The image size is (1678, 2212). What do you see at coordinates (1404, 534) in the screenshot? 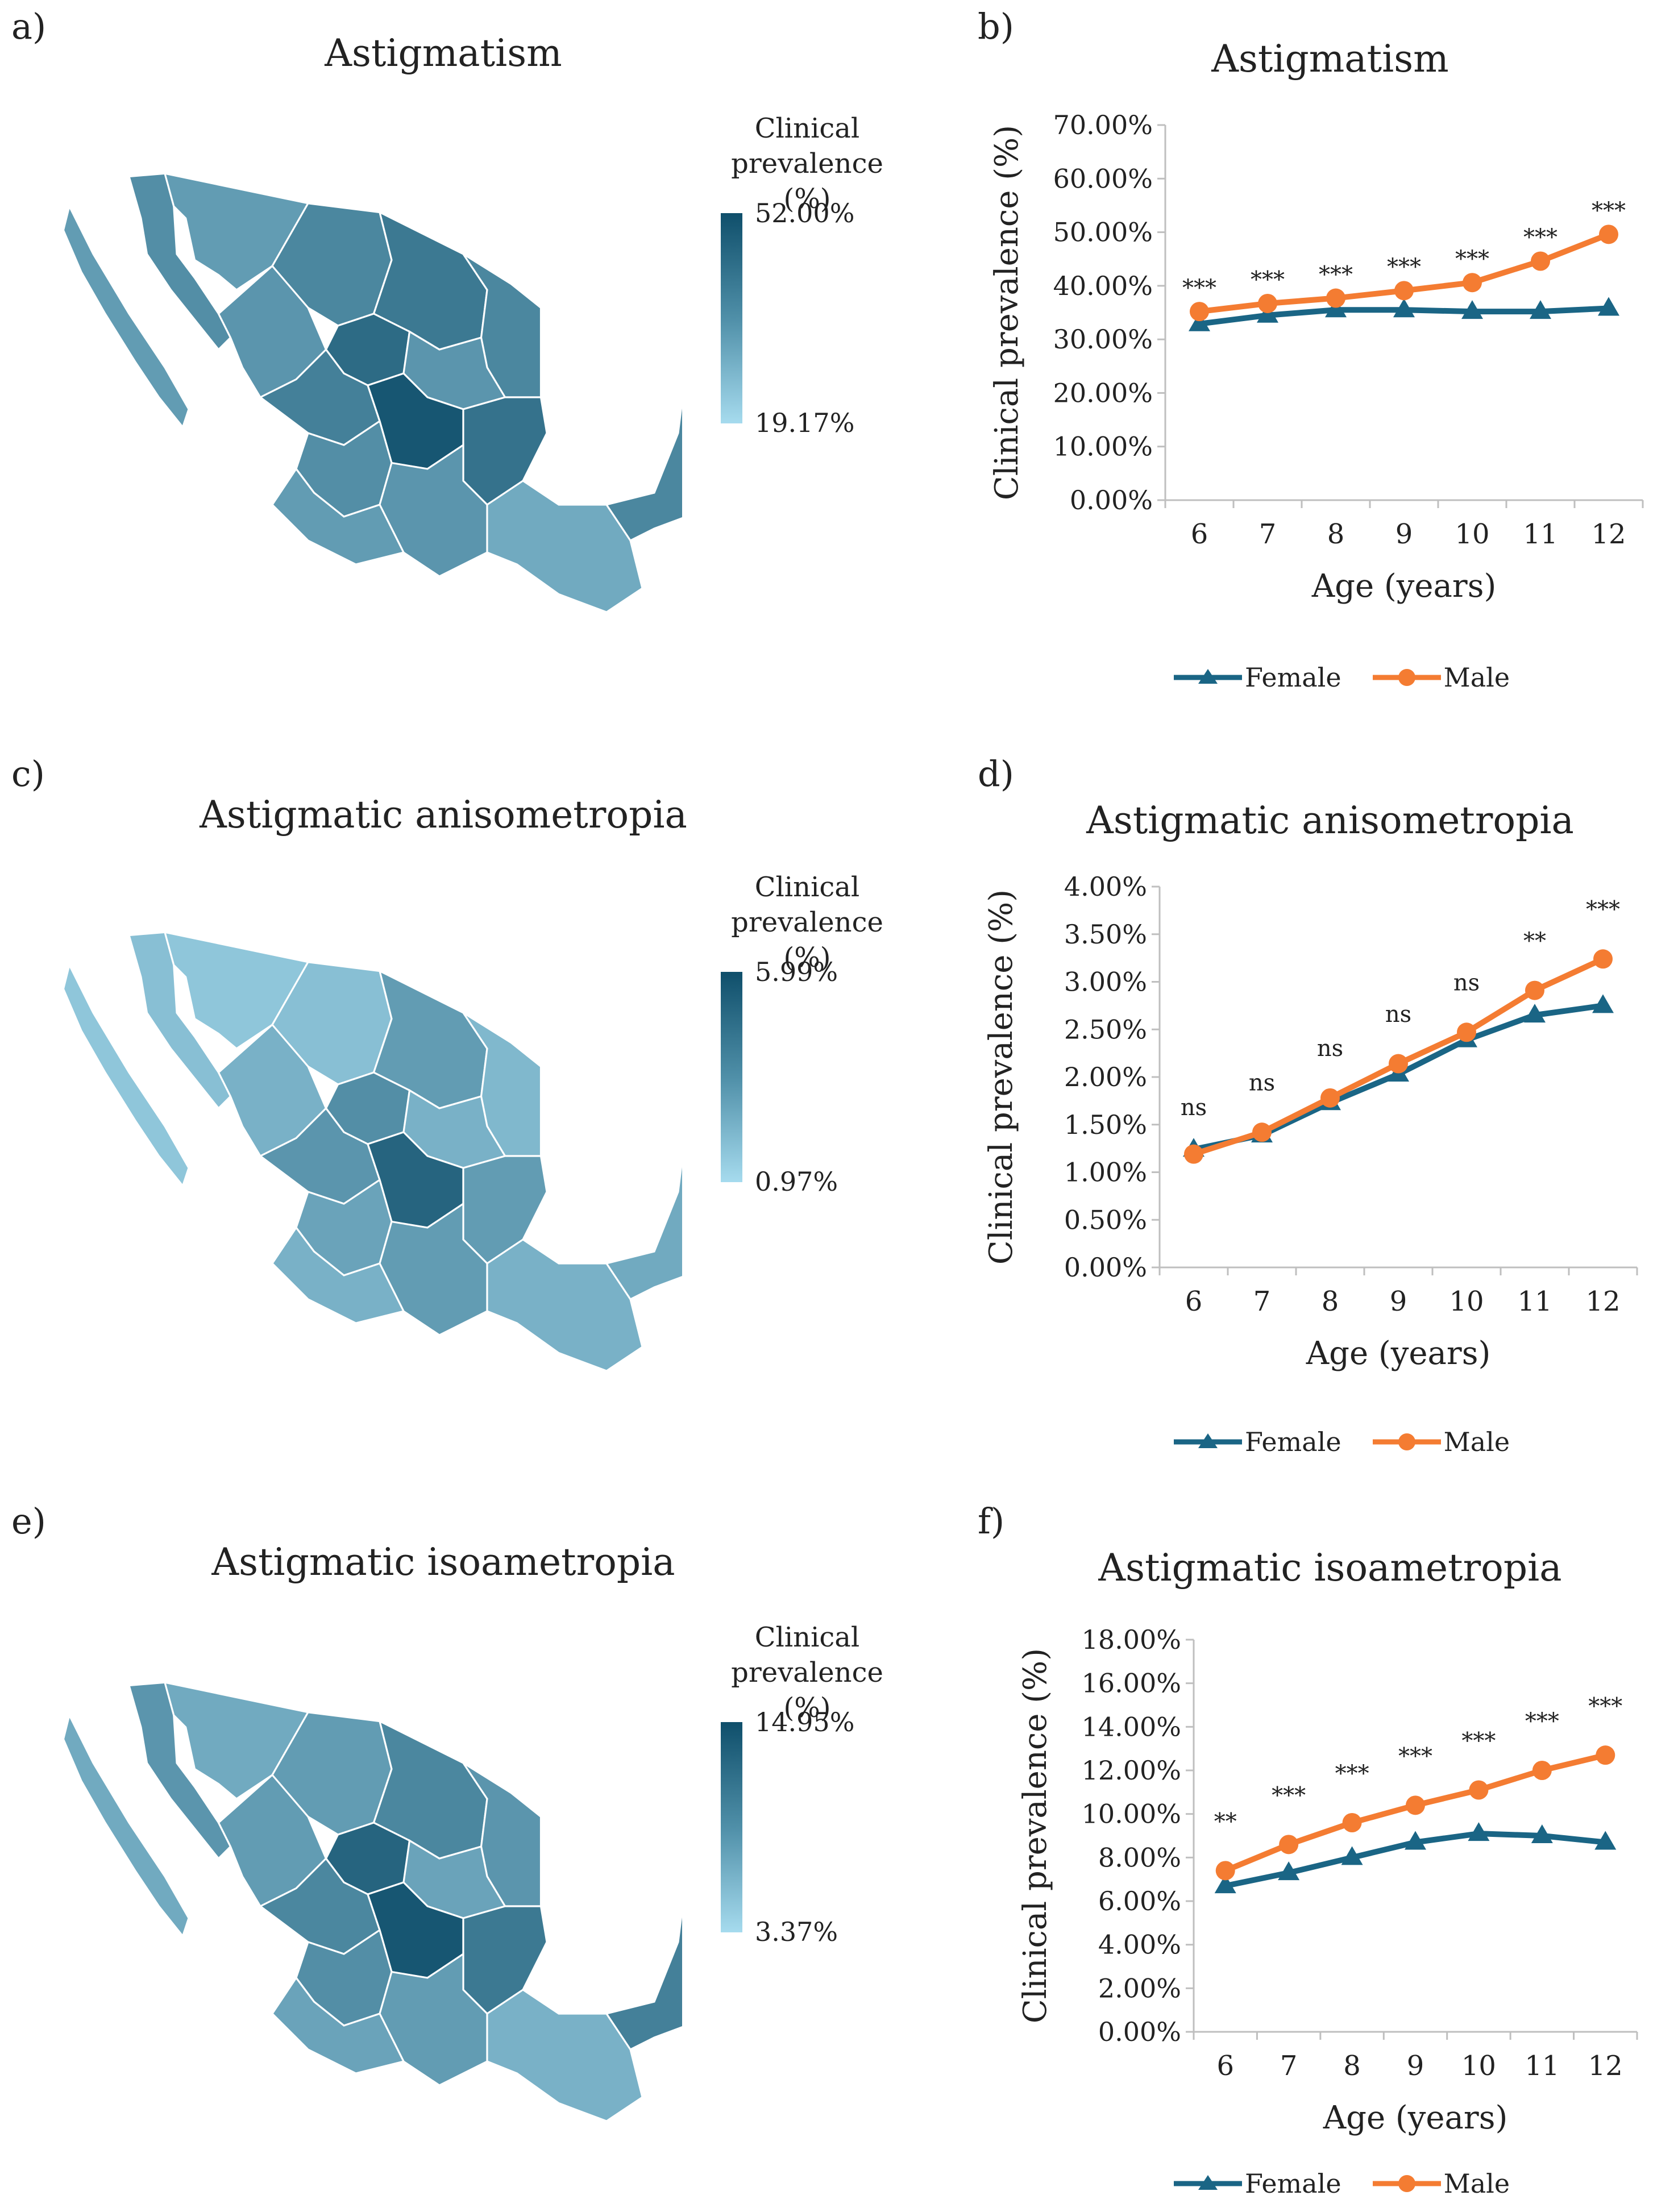
I see `x-tick-label: 9` at bounding box center [1404, 534].